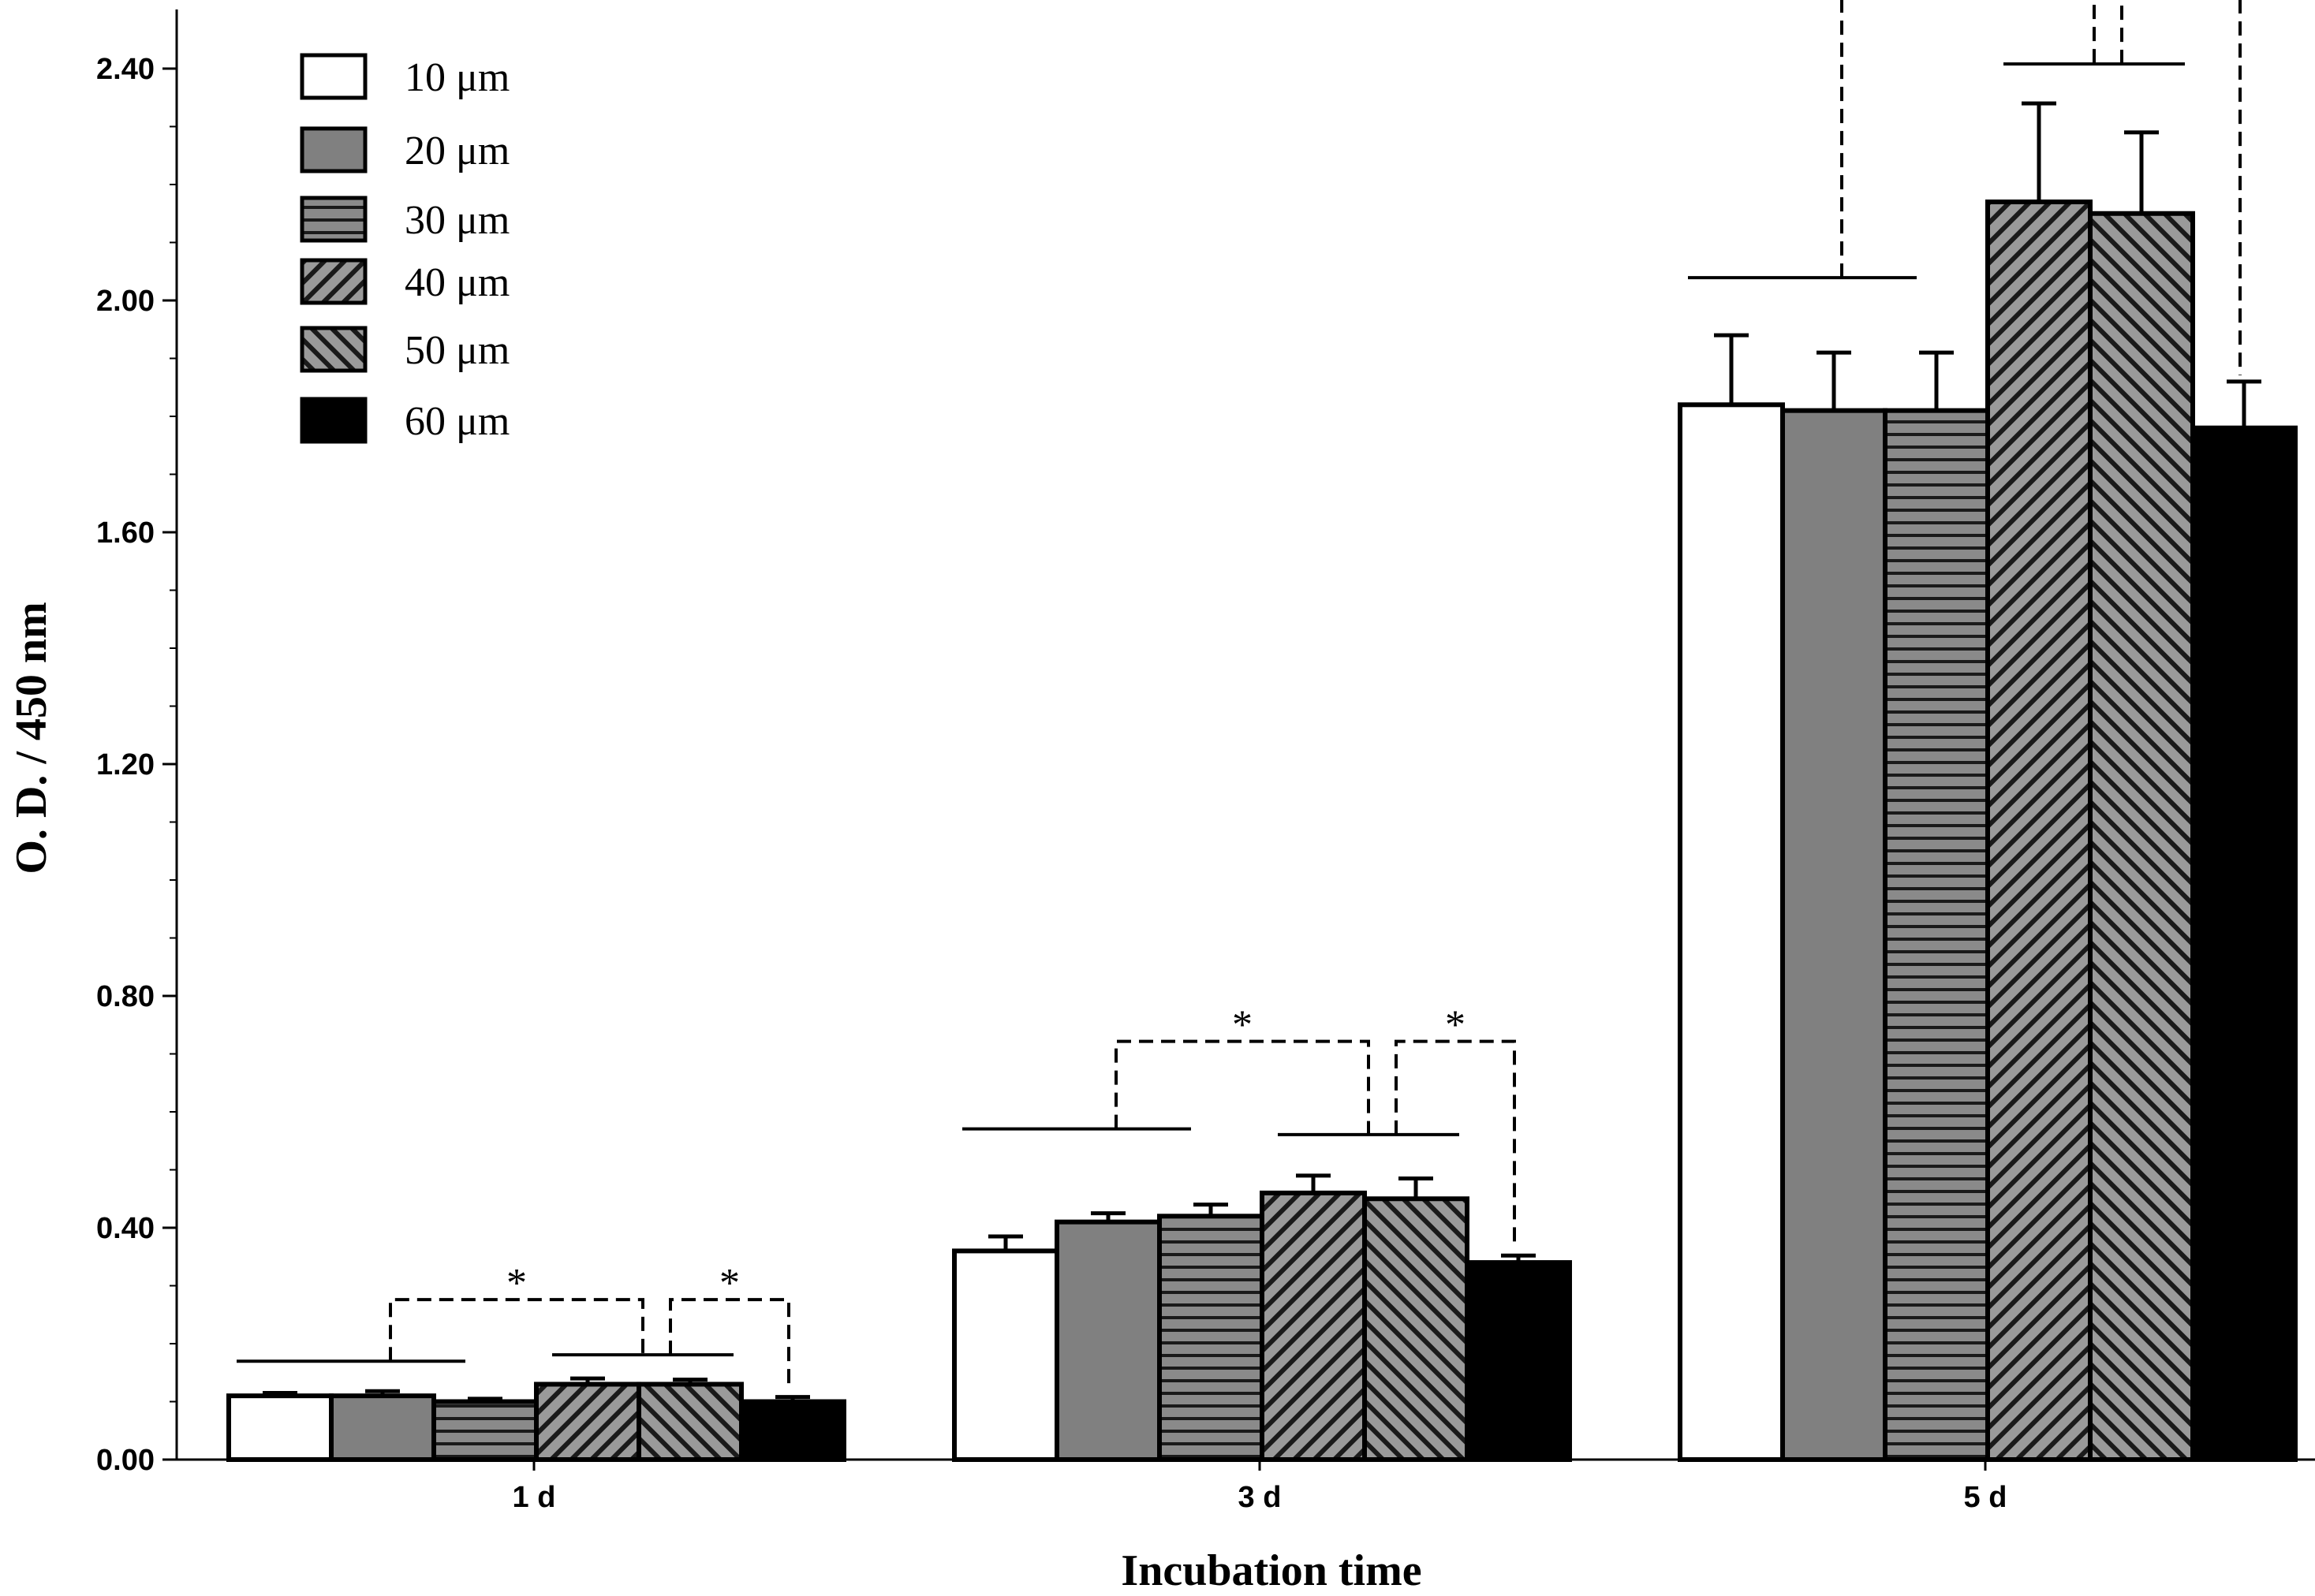 This screenshot has width=2315, height=1596. Describe the element at coordinates (457, 350) in the screenshot. I see `legend-label: 50 μm` at that location.